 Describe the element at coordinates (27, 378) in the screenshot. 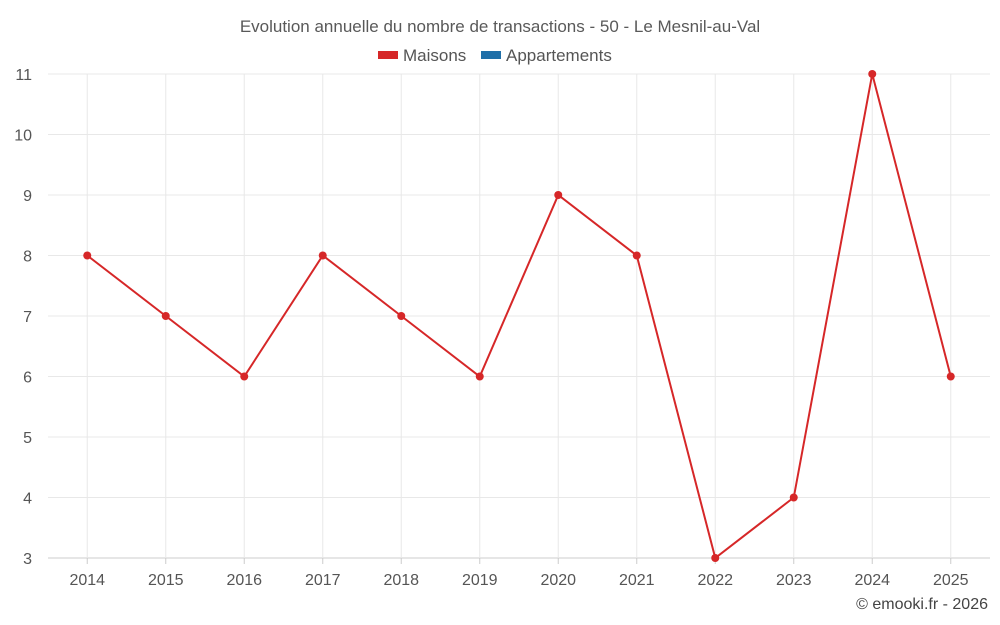

I see `y-tick-label: 6` at that location.